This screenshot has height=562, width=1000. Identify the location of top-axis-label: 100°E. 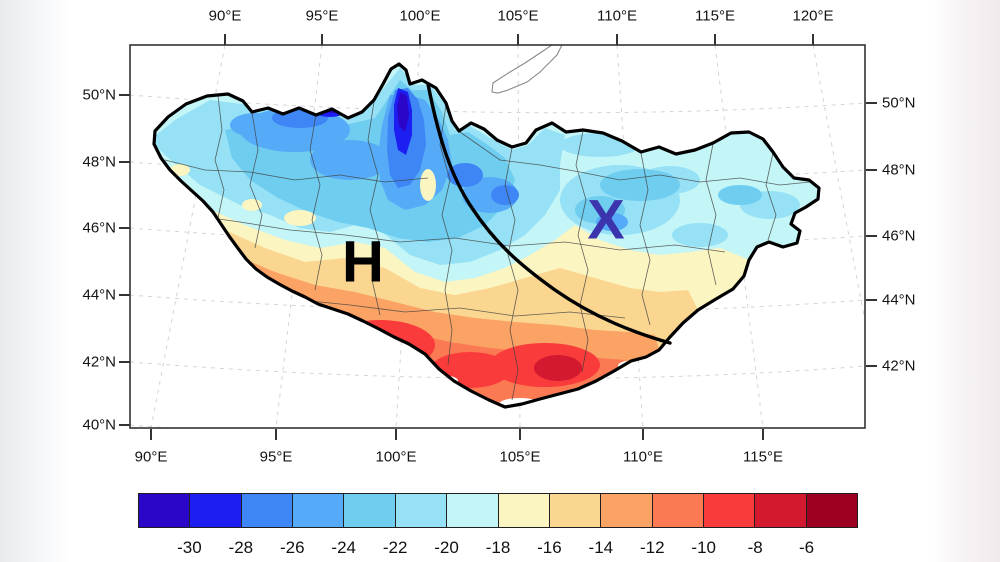
(420, 16).